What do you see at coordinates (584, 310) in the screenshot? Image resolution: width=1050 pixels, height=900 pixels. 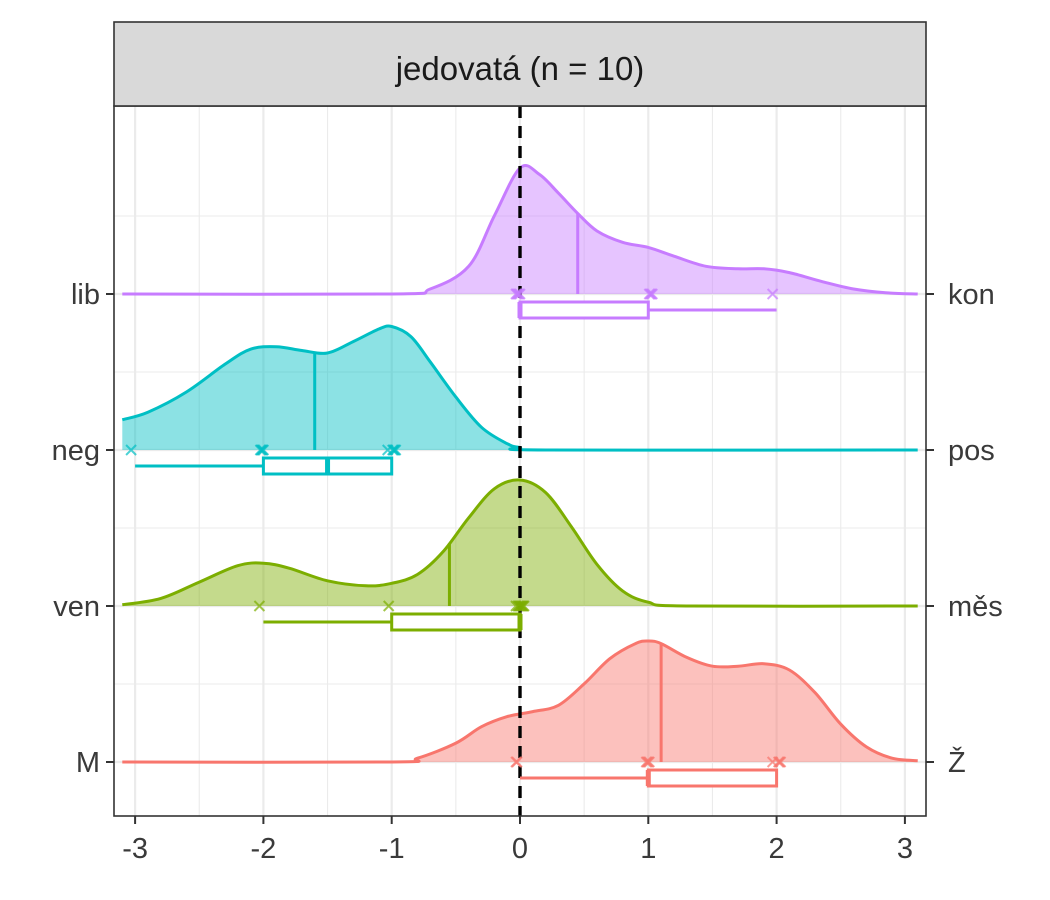 I see `box-lib` at bounding box center [584, 310].